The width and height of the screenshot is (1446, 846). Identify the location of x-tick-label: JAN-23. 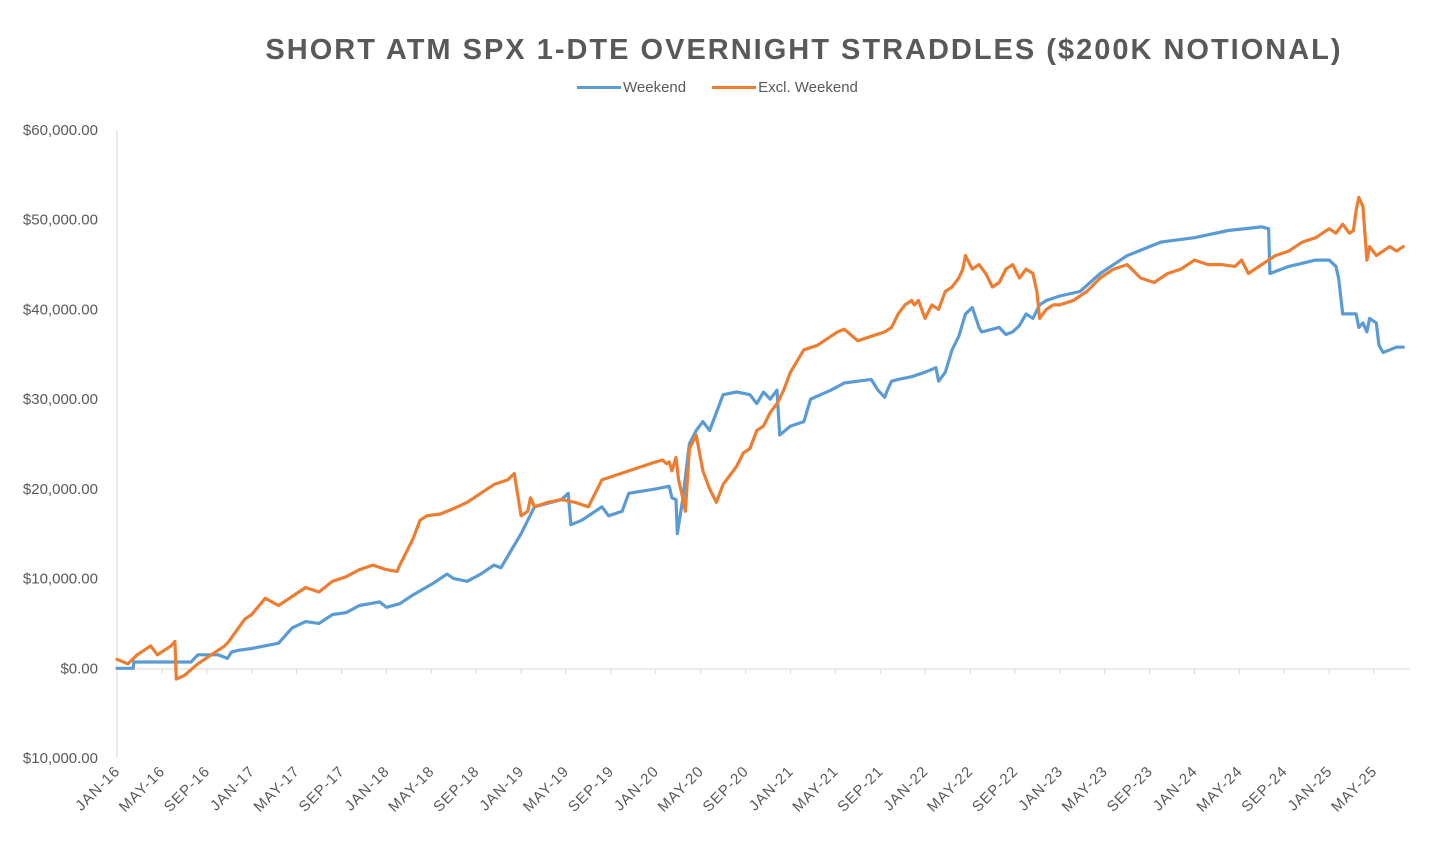
(1041, 789).